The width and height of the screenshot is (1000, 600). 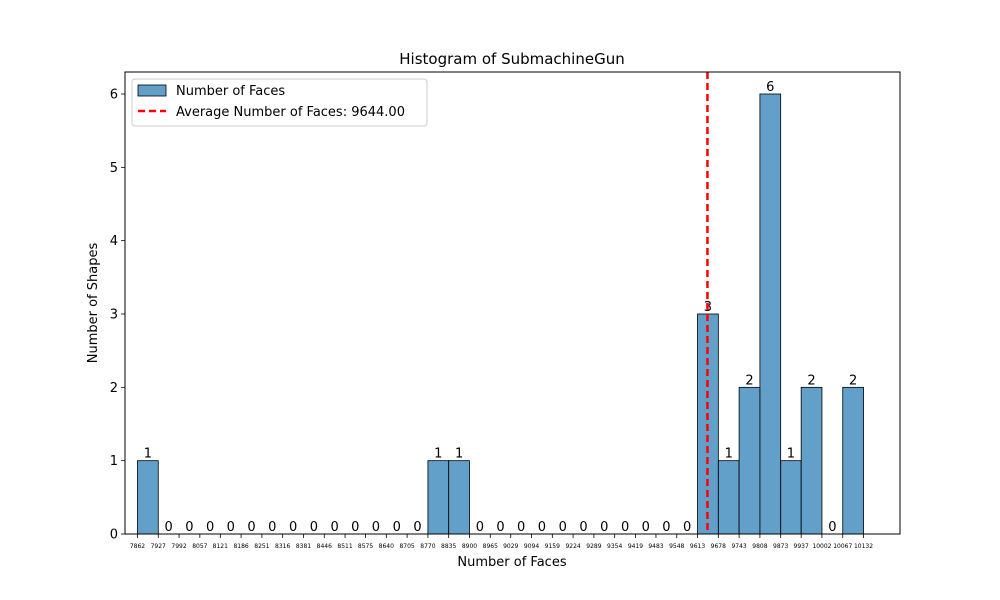 I want to click on x-tick-label: 8511, so click(x=344, y=546).